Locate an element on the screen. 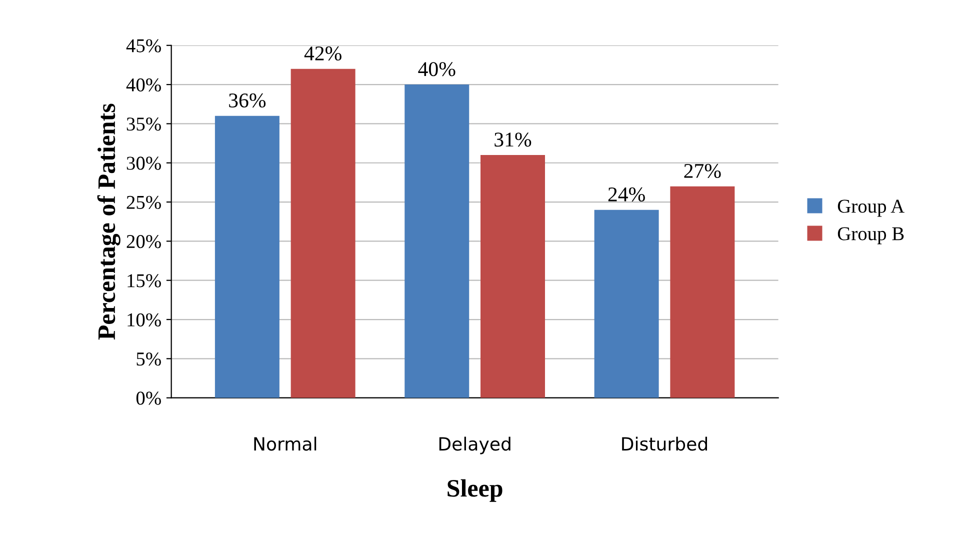  data-label: 24% is located at coordinates (626, 194).